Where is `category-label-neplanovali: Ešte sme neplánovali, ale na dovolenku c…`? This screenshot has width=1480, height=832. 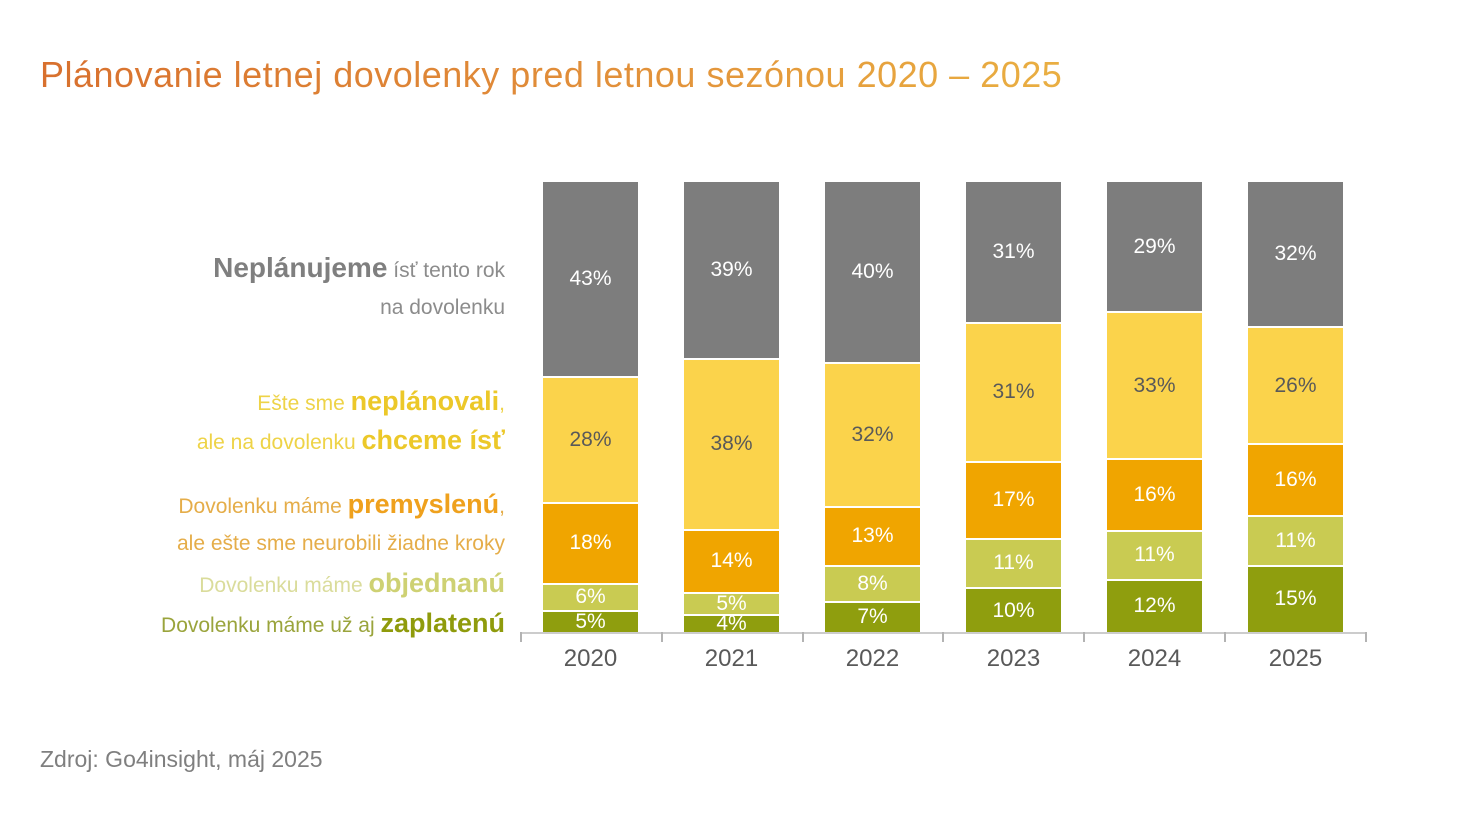
category-label-neplanovali: Ešte sme neplánovali, ale na dovolenku c… is located at coordinates (272, 423).